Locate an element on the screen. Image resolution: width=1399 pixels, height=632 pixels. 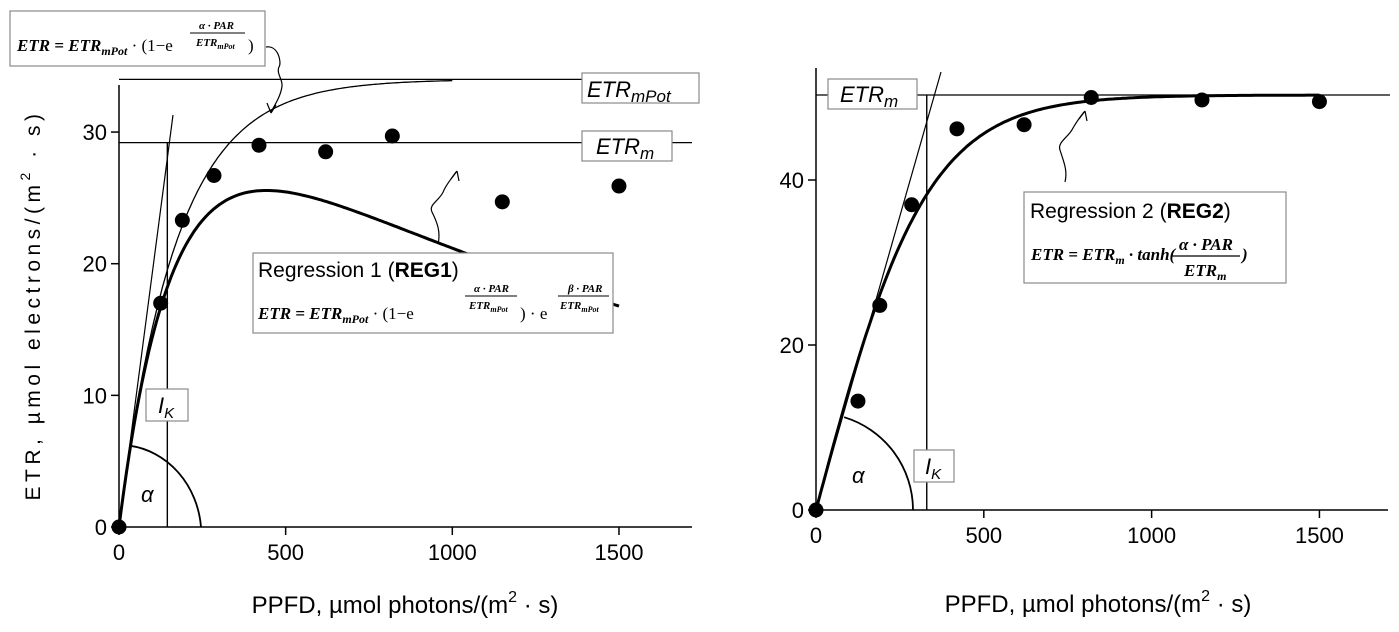
left-etrmpot-label: ETRmPot is located at coordinates (640, 89).